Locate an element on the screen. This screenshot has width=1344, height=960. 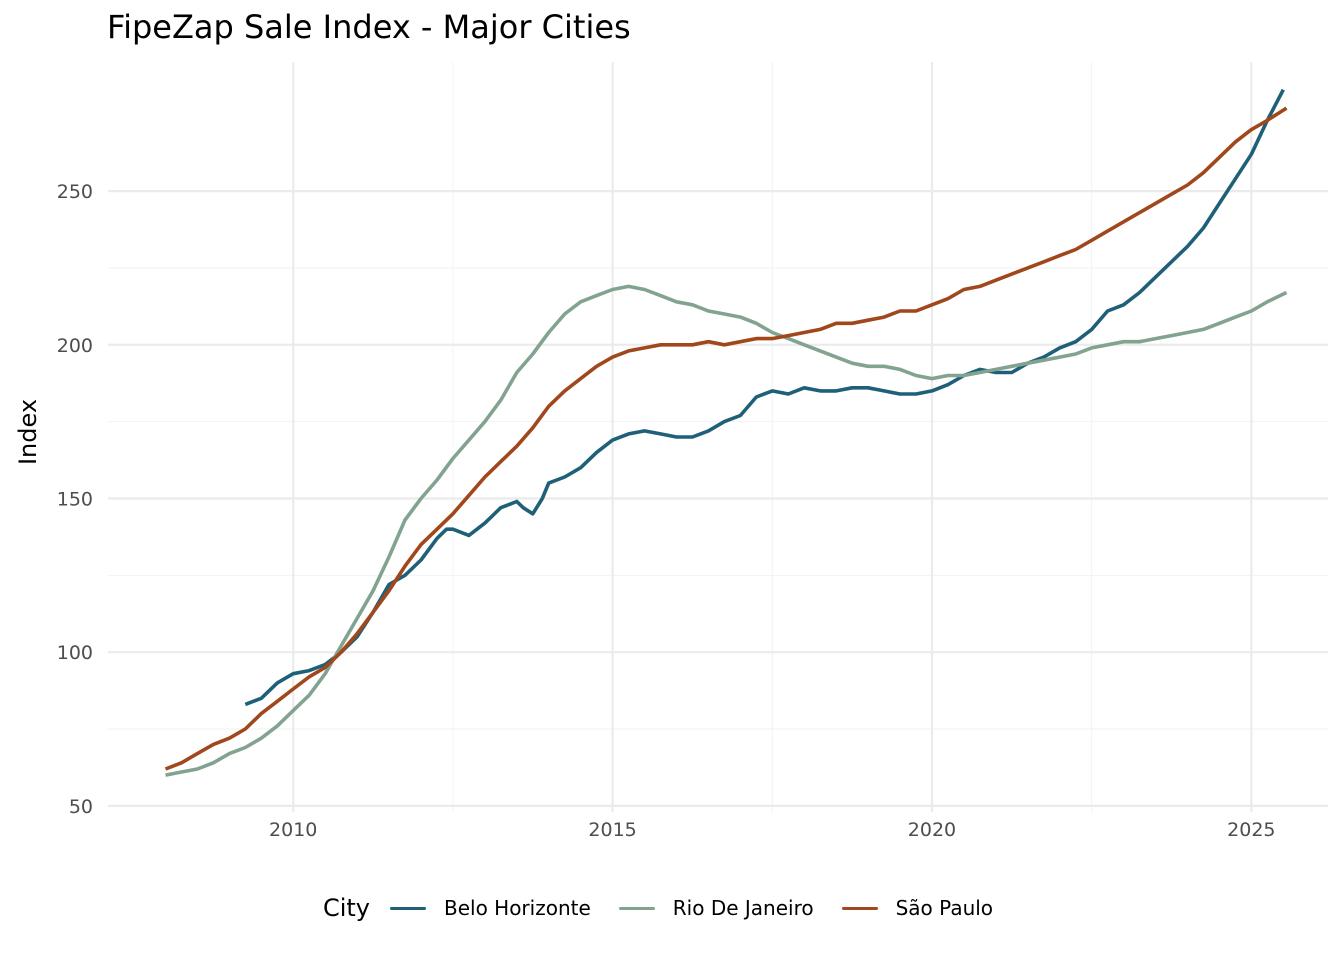
legend-item: Belo Horizonte is located at coordinates (490, 908).